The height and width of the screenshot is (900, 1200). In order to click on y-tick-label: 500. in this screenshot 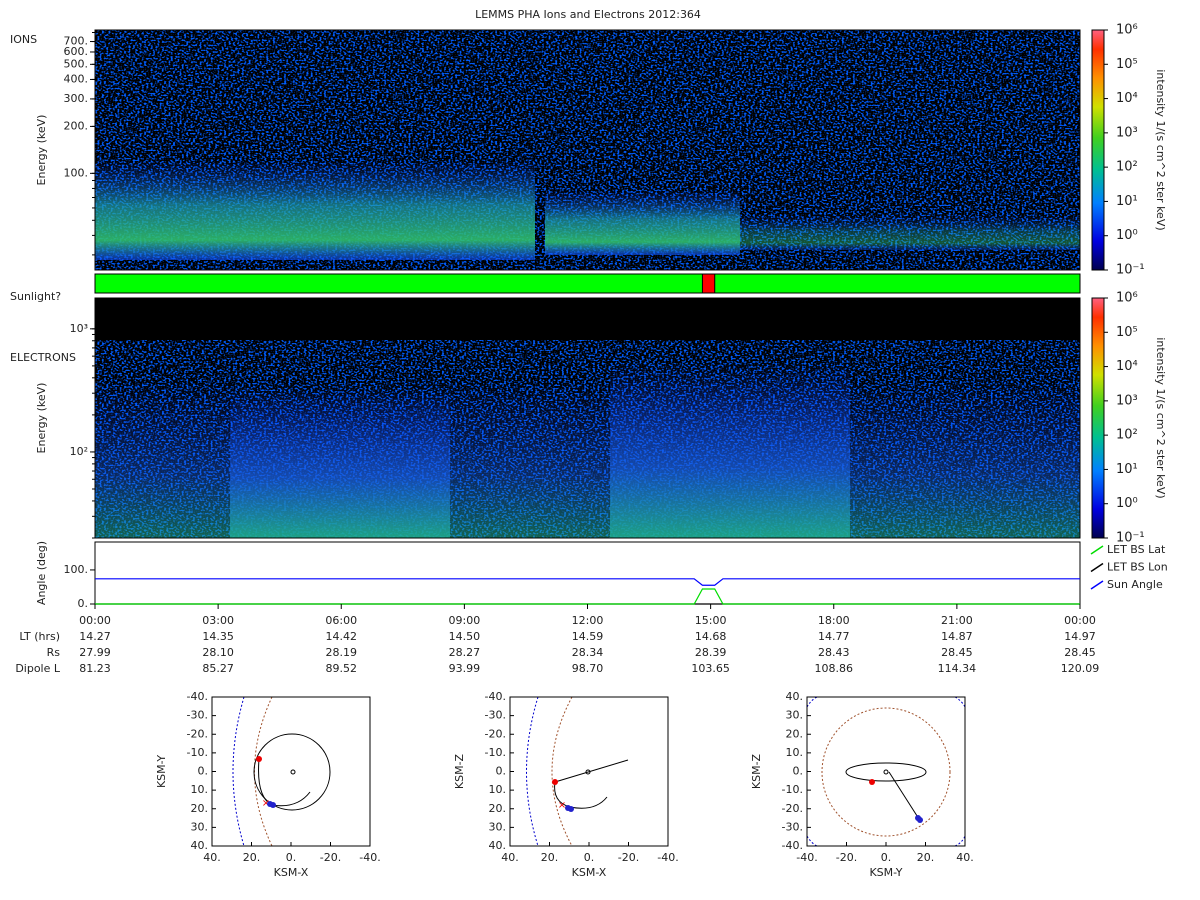, I will do `click(76, 63)`.